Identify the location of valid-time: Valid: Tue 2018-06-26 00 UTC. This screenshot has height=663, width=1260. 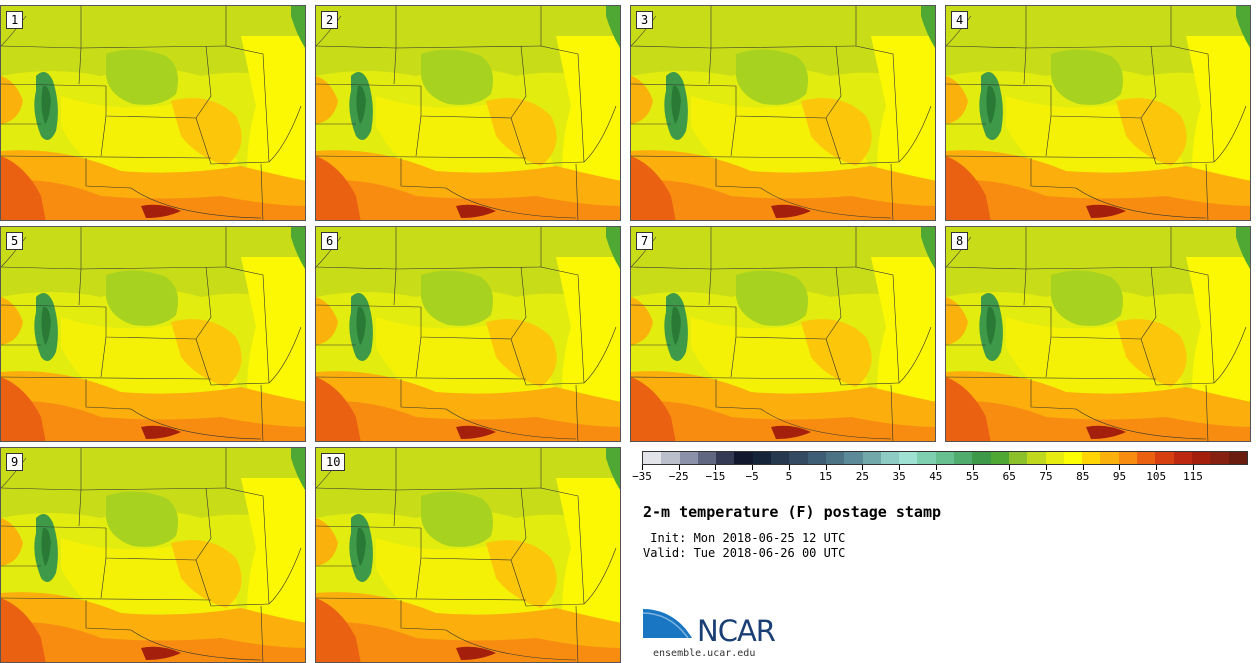
(744, 553).